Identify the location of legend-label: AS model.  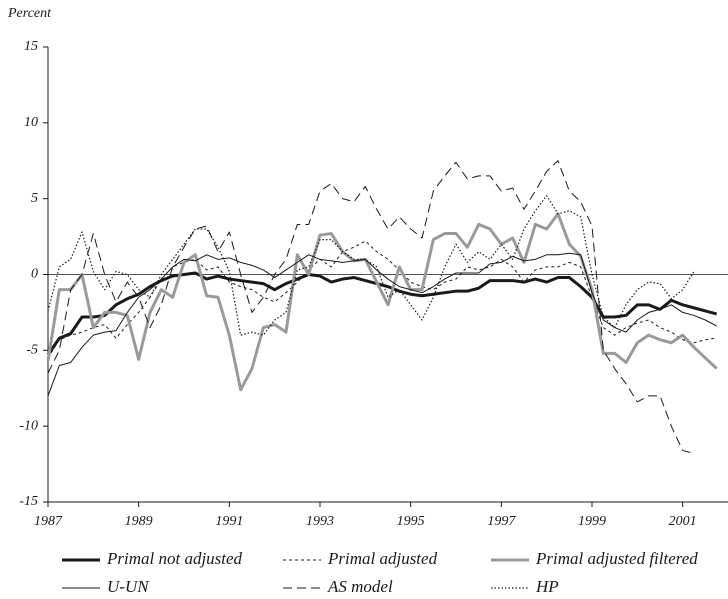
(360, 586).